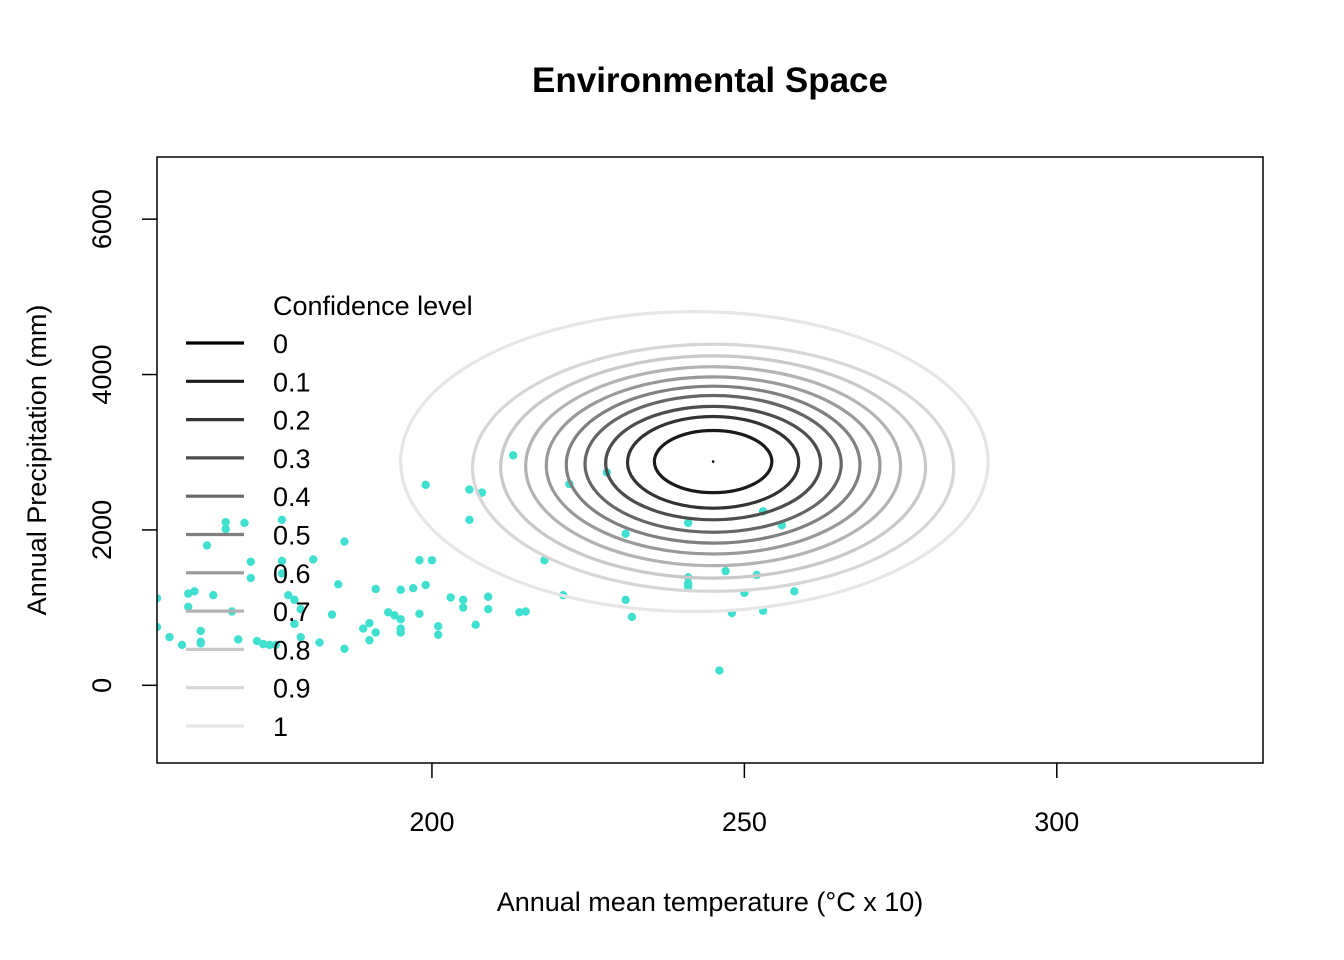 This screenshot has width=1344, height=960. Describe the element at coordinates (710, 902) in the screenshot. I see `x-axis-label: Annual mean temperature (°C x 10)` at that location.